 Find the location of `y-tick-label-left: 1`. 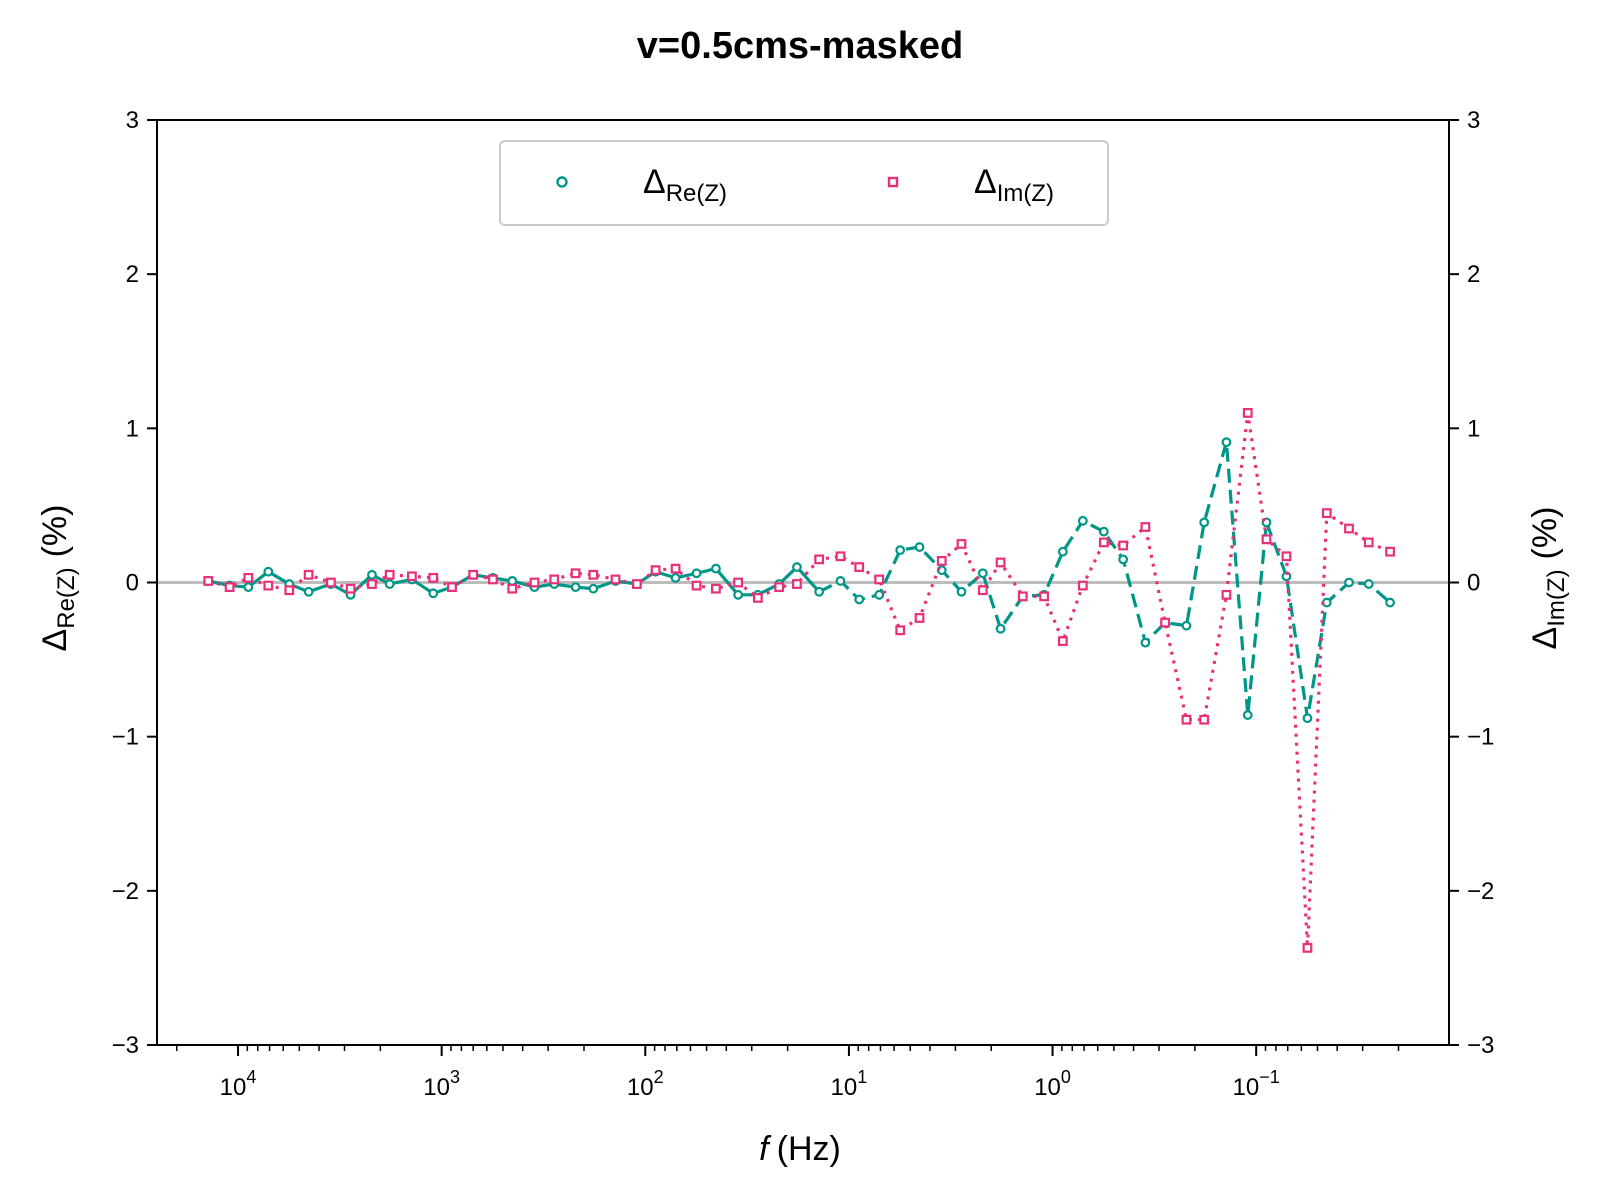

y-tick-label-left: 1 is located at coordinates (132, 428).